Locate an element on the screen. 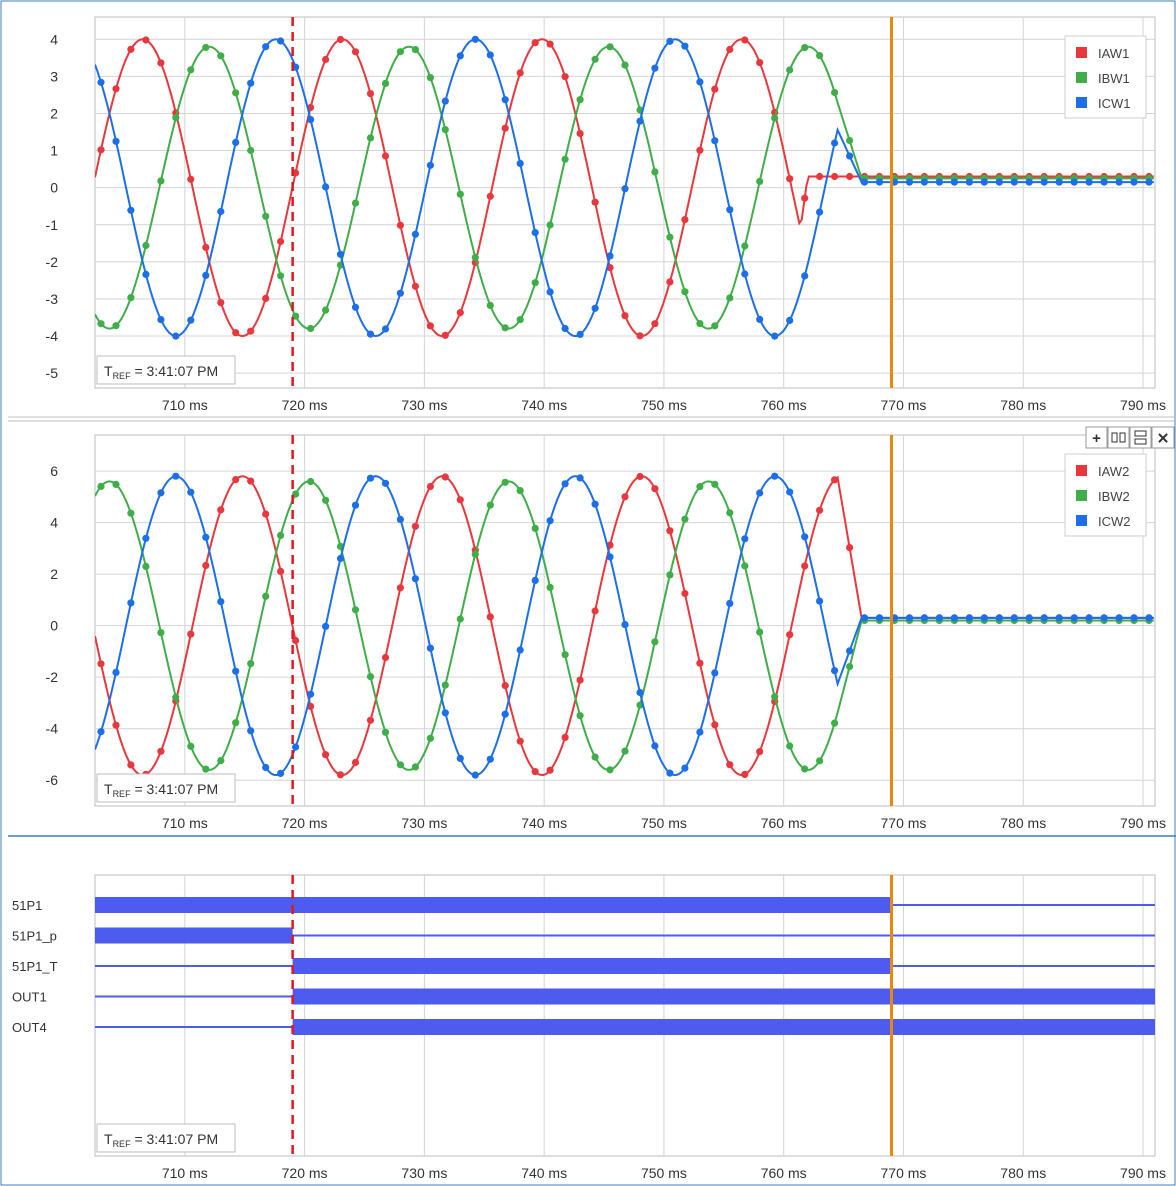  add-chart-button is located at coordinates (1096, 437).